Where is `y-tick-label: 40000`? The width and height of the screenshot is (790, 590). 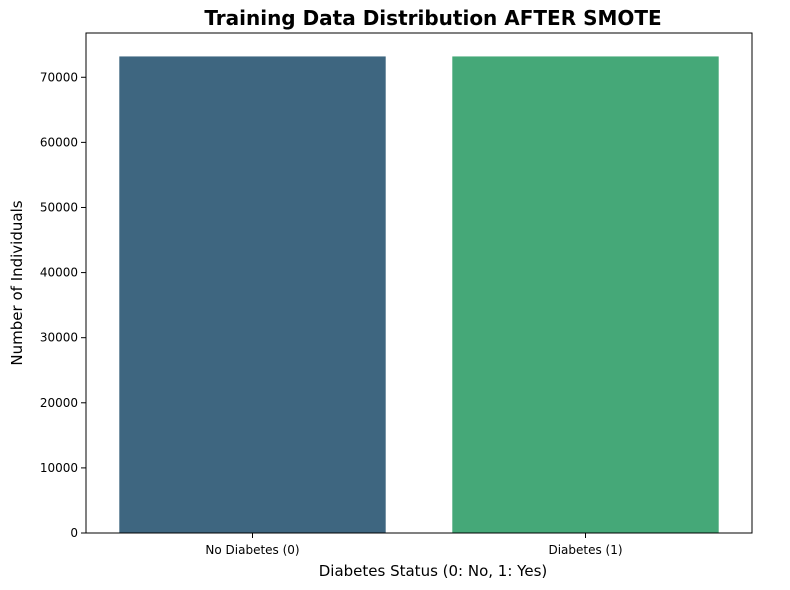 y-tick-label: 40000 is located at coordinates (59, 273).